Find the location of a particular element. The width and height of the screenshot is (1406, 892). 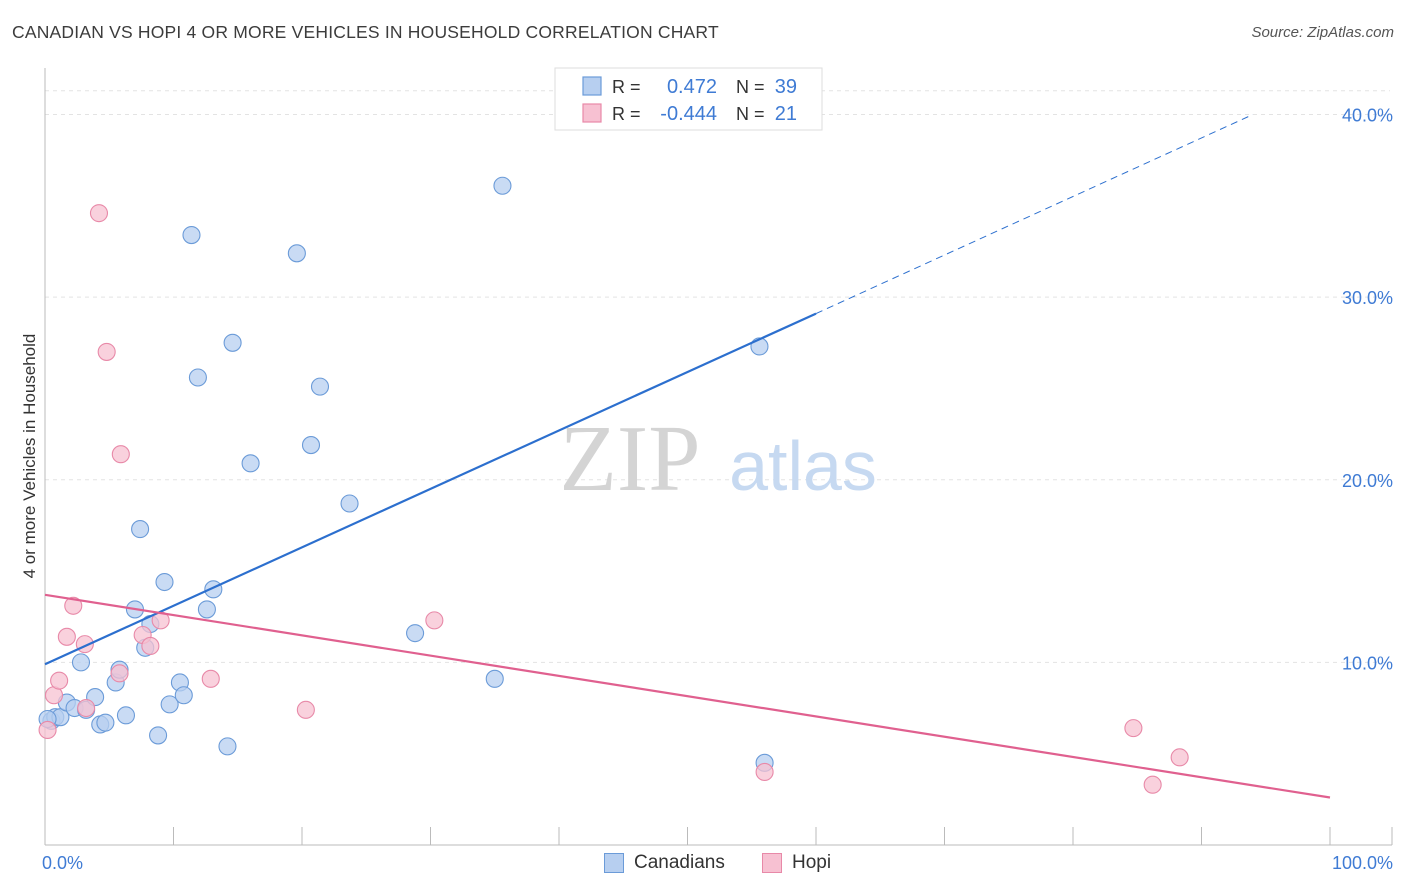

legend-bottom: Canadians Hopi is located at coordinates (703, 865).